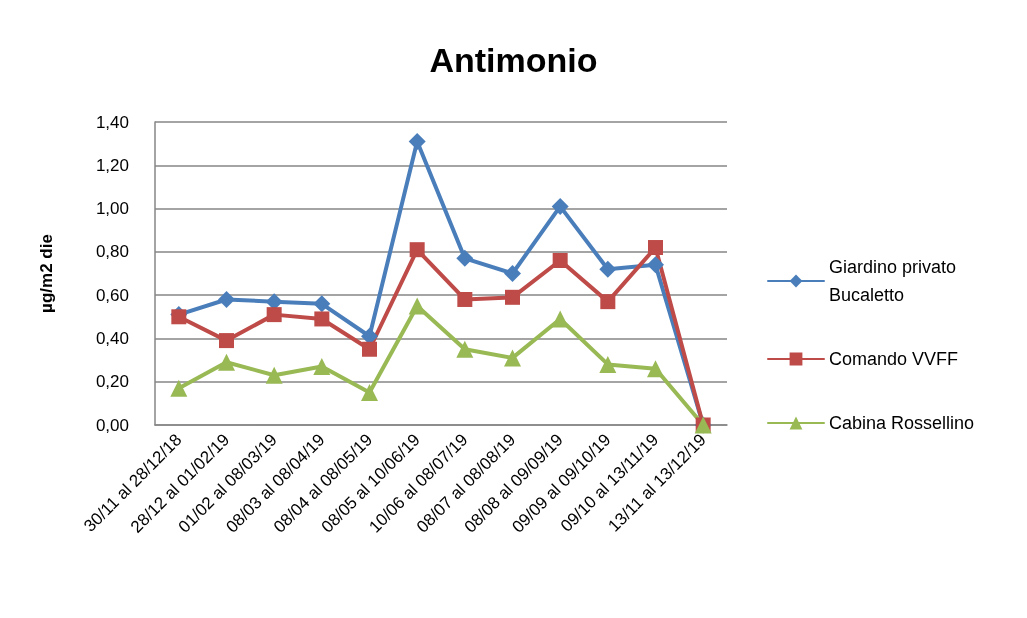 The height and width of the screenshot is (618, 1027). Describe the element at coordinates (894, 359) in the screenshot. I see `legend-label: Comando VVFF` at that location.